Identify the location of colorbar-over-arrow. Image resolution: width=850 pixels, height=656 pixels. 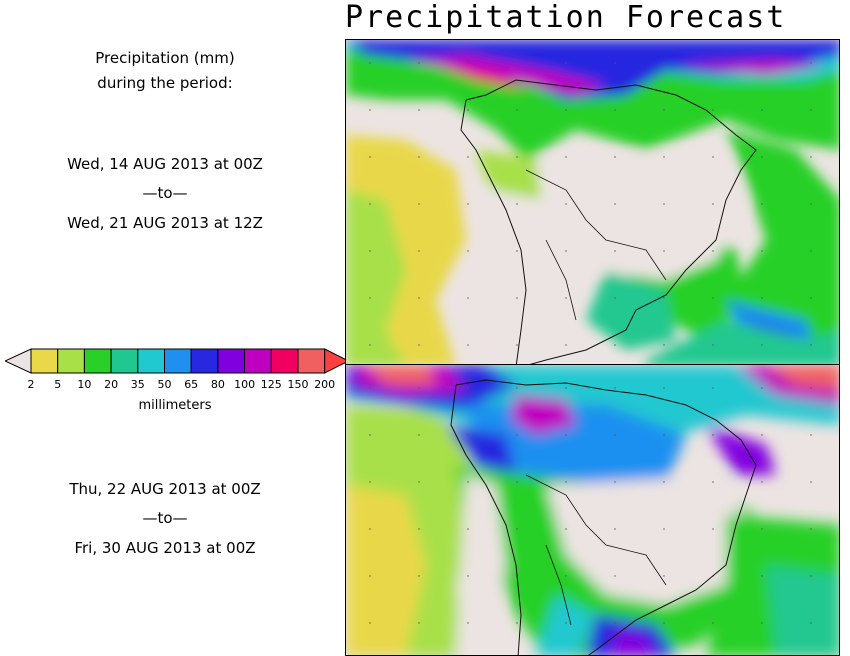
(334, 361).